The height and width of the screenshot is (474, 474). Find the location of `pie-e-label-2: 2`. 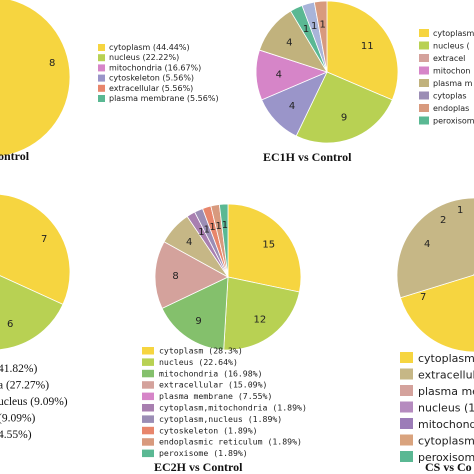

pie-e-label-2: 2 is located at coordinates (443, 220).